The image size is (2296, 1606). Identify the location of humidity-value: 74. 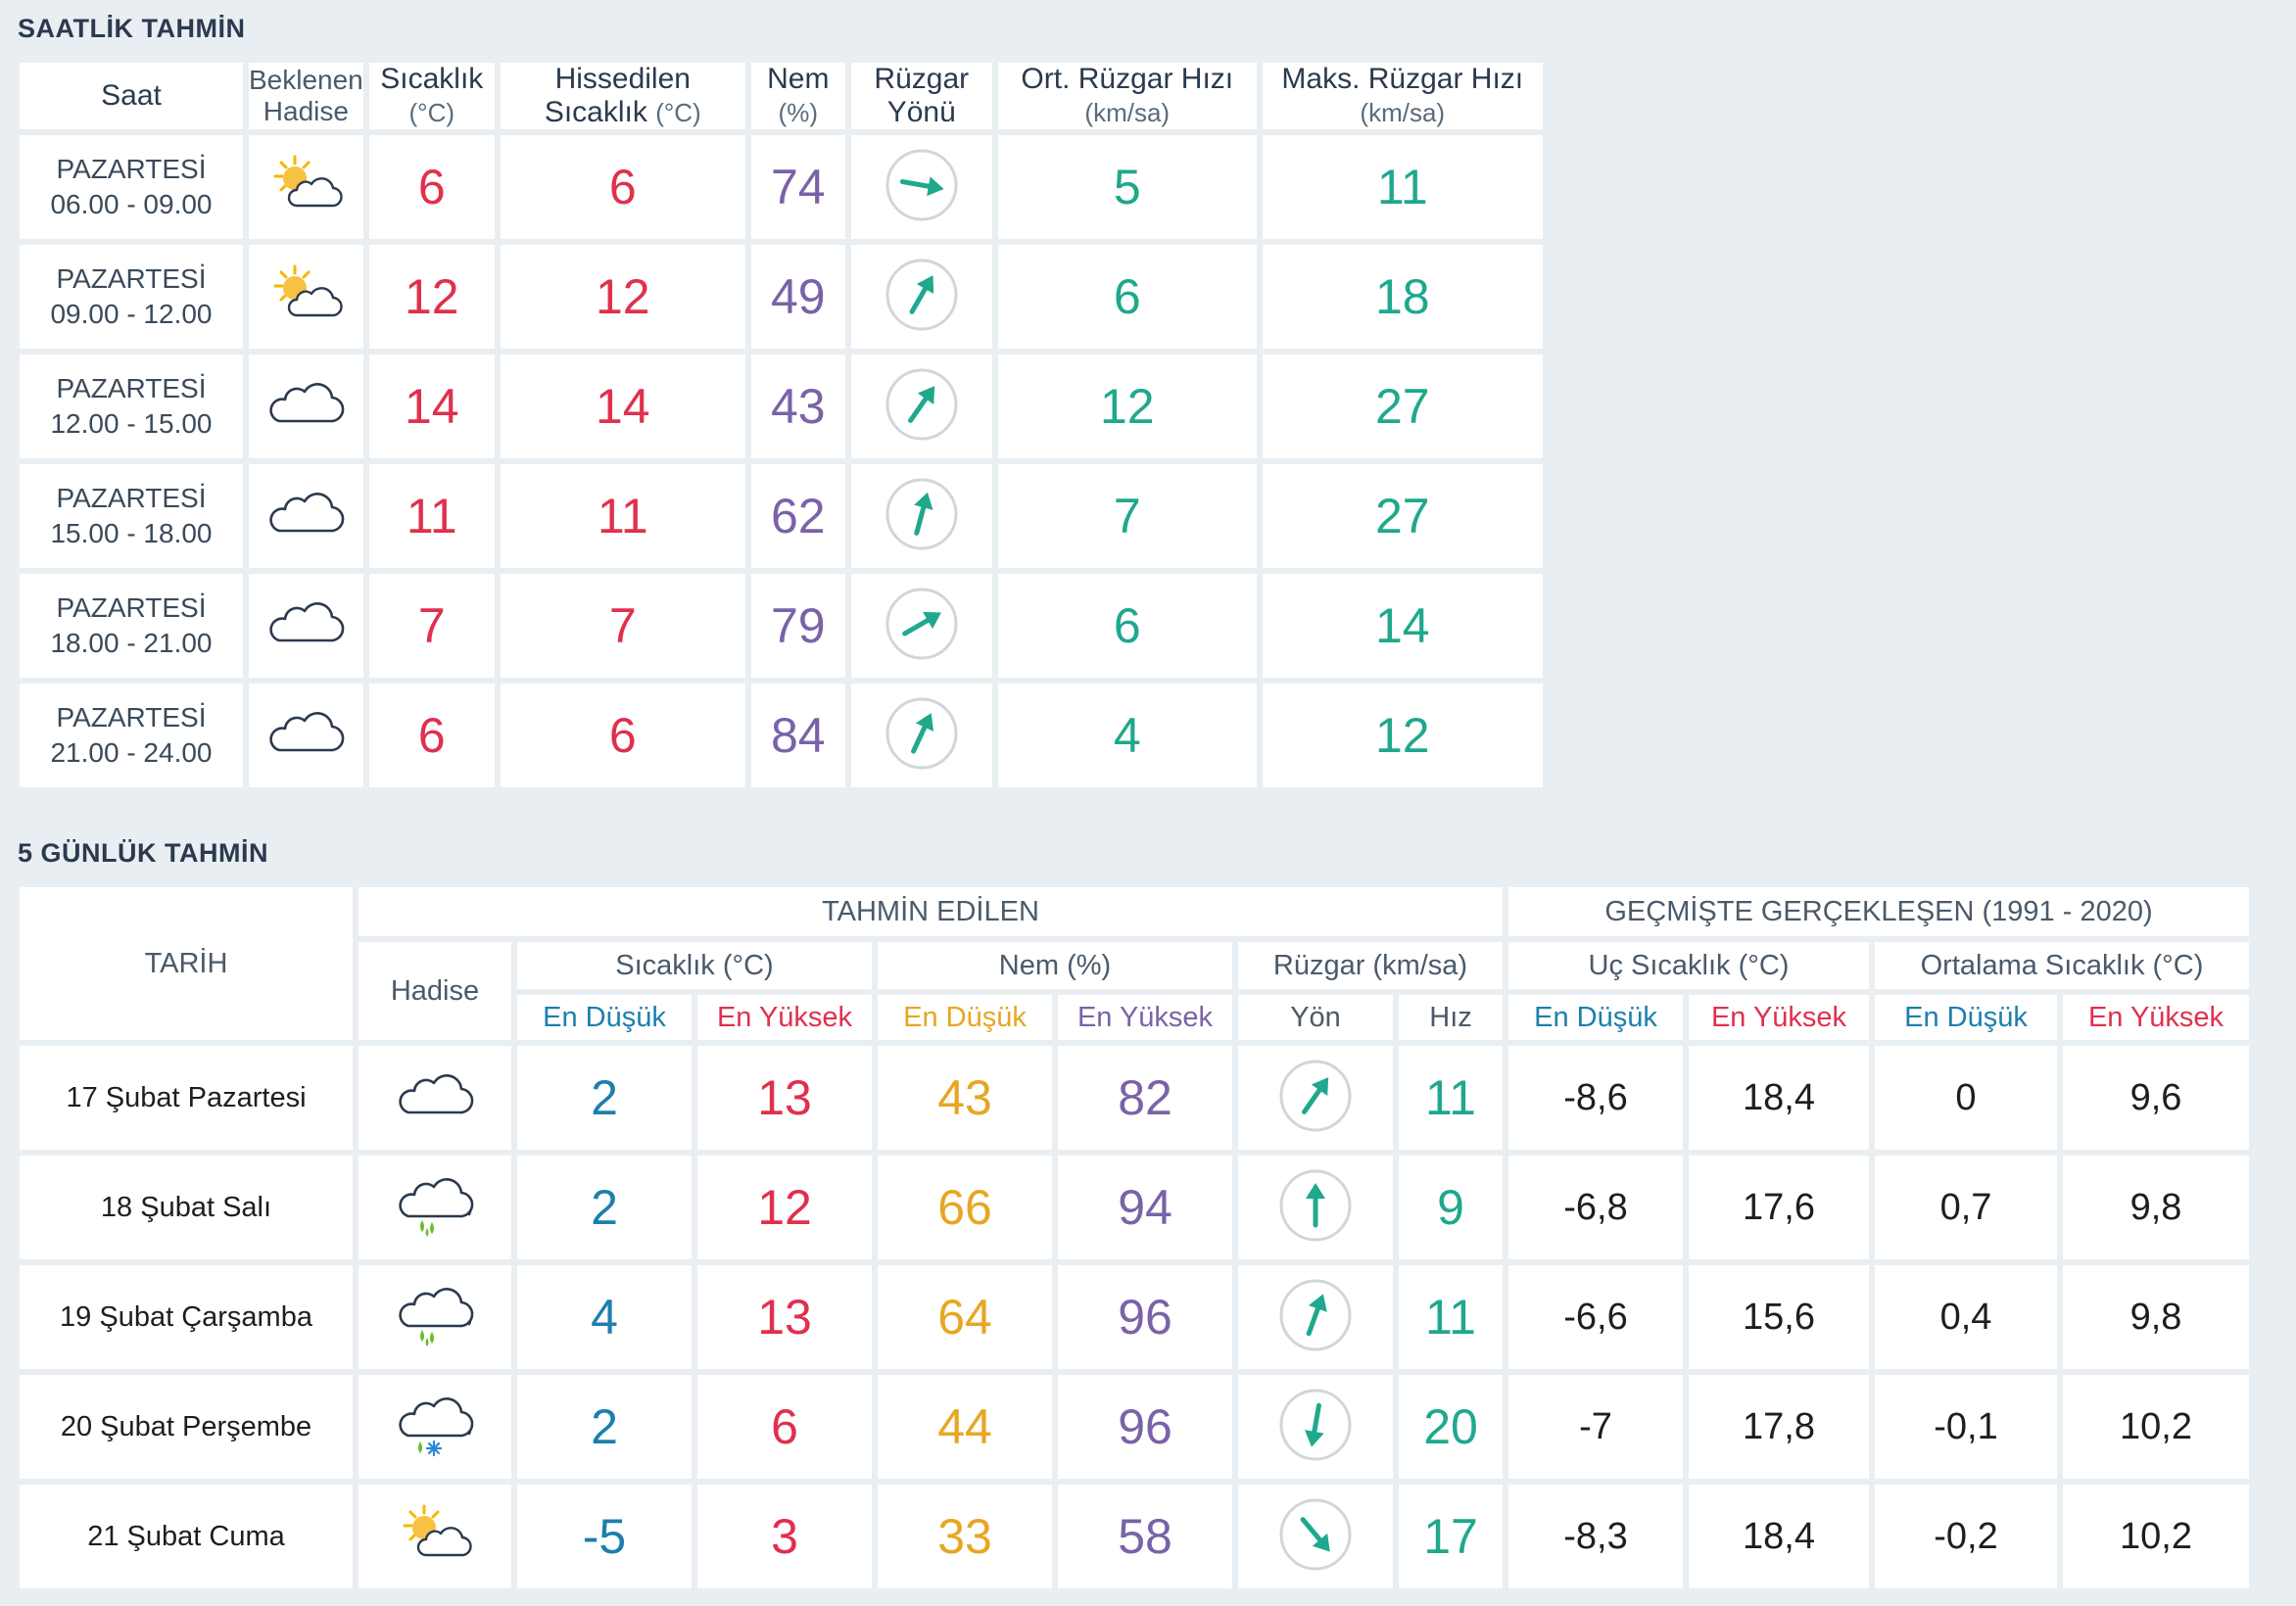
(797, 187).